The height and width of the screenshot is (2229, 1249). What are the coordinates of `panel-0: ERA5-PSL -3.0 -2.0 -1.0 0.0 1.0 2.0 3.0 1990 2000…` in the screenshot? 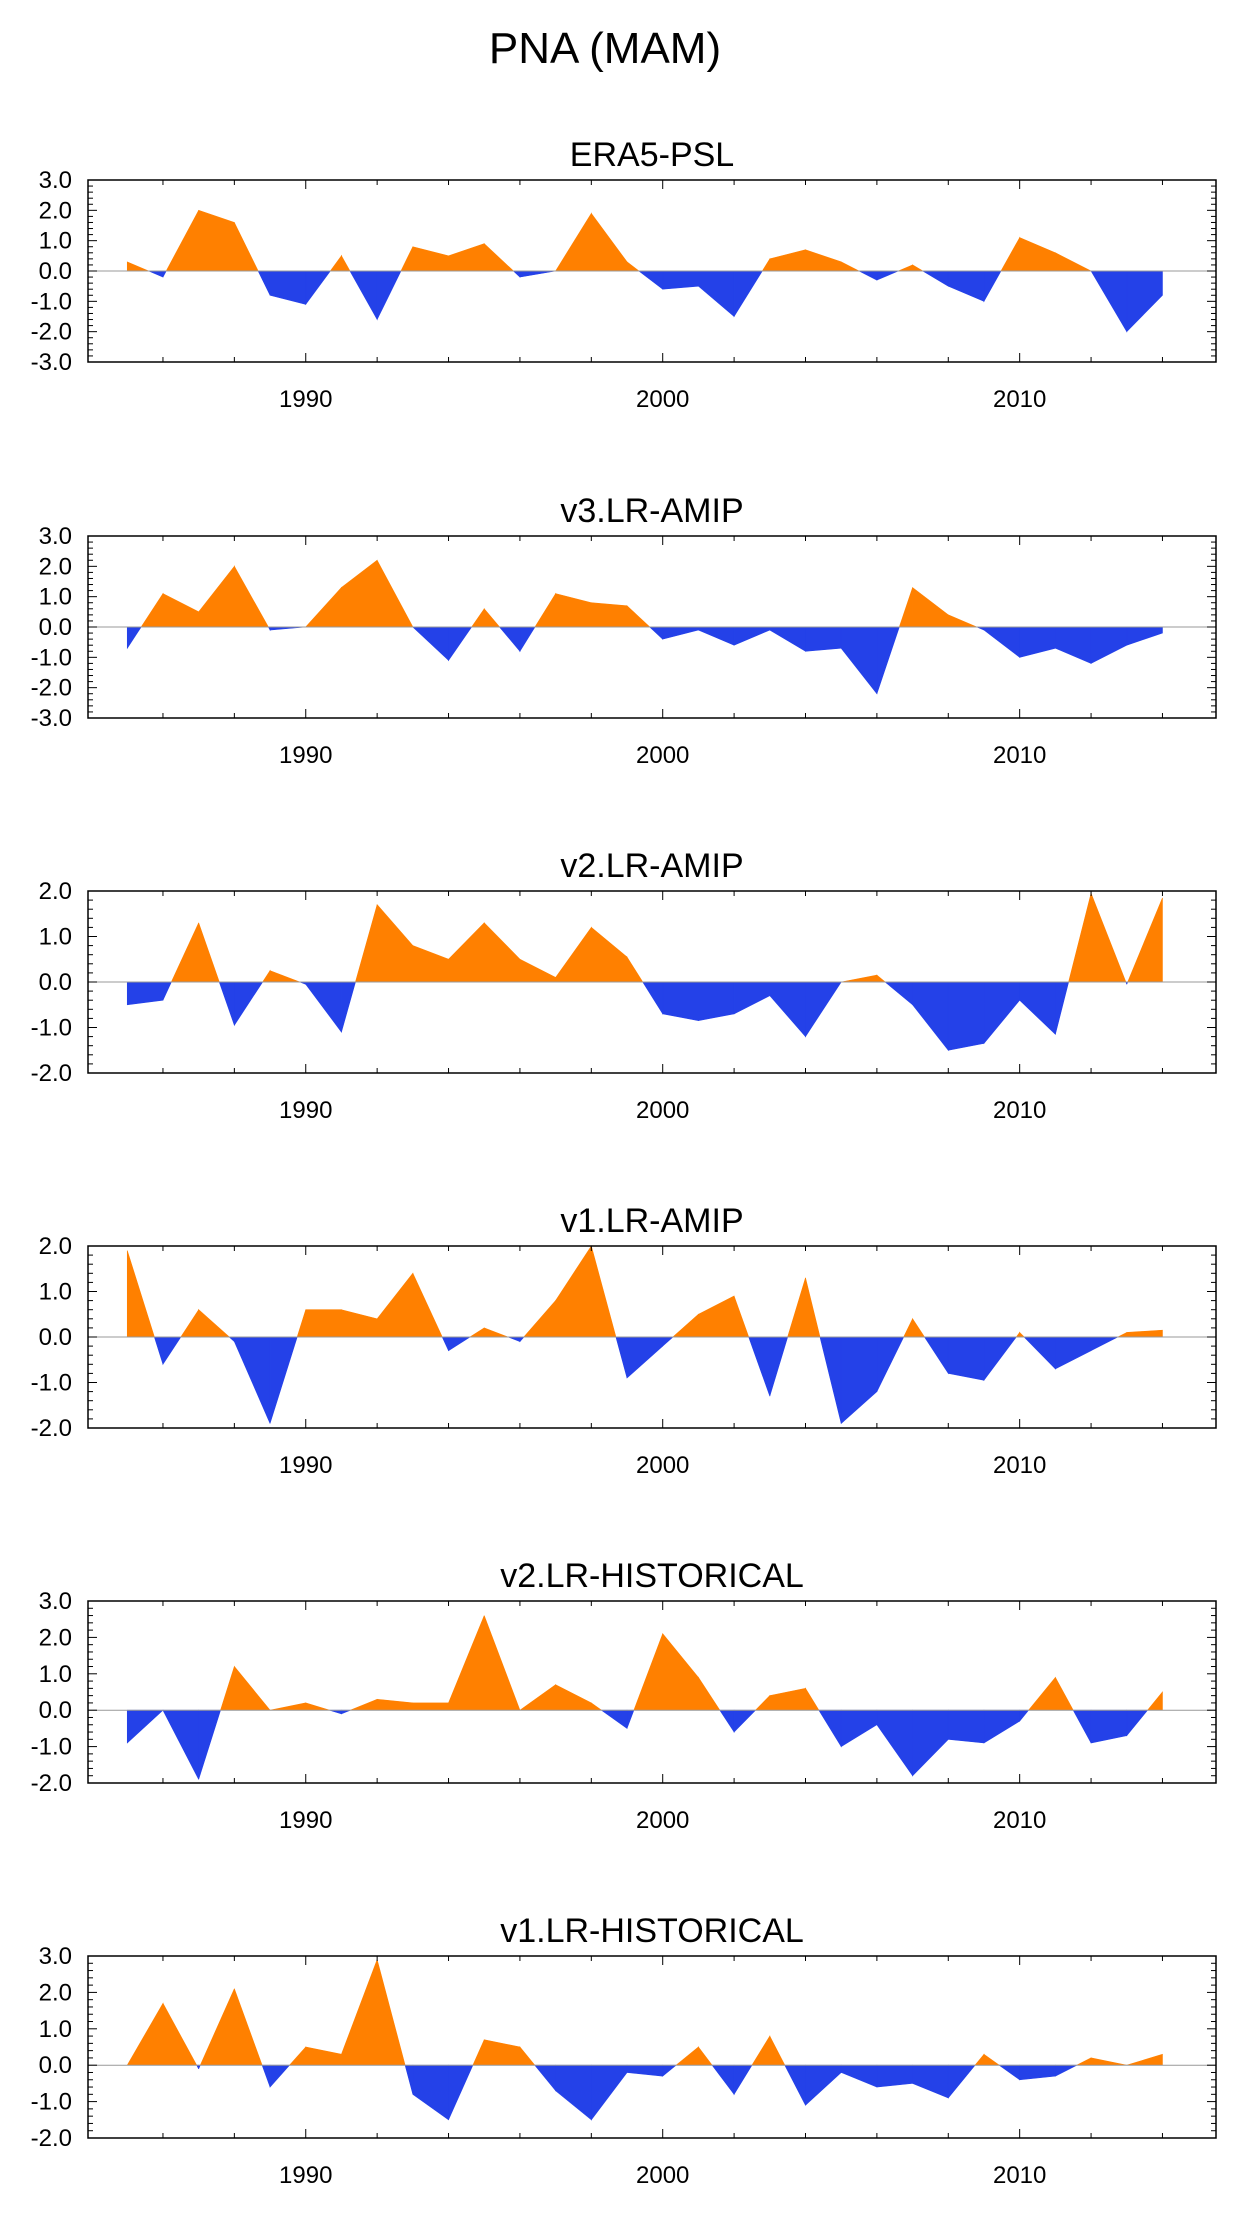 It's located at (624, 274).